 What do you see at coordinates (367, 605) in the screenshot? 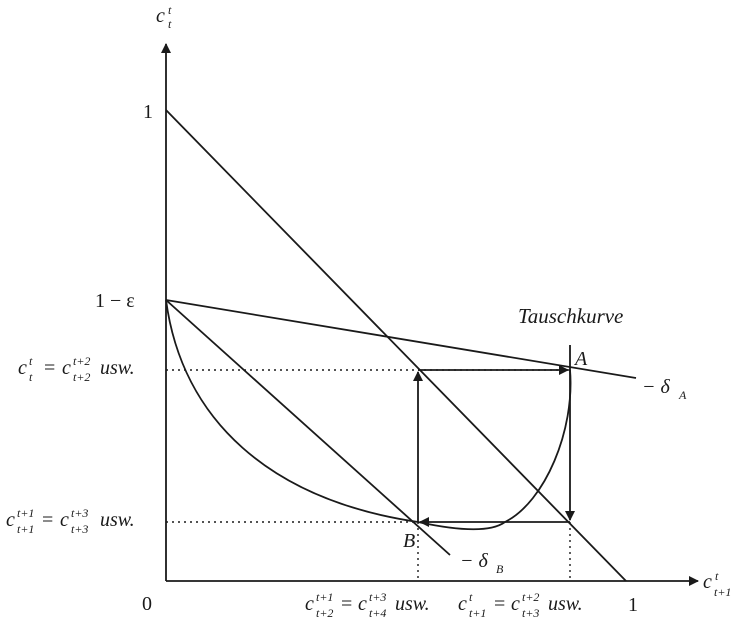
I see `x-annotation-left: c t+1 t+2 = c t+3 t+4 usw.` at bounding box center [367, 605].